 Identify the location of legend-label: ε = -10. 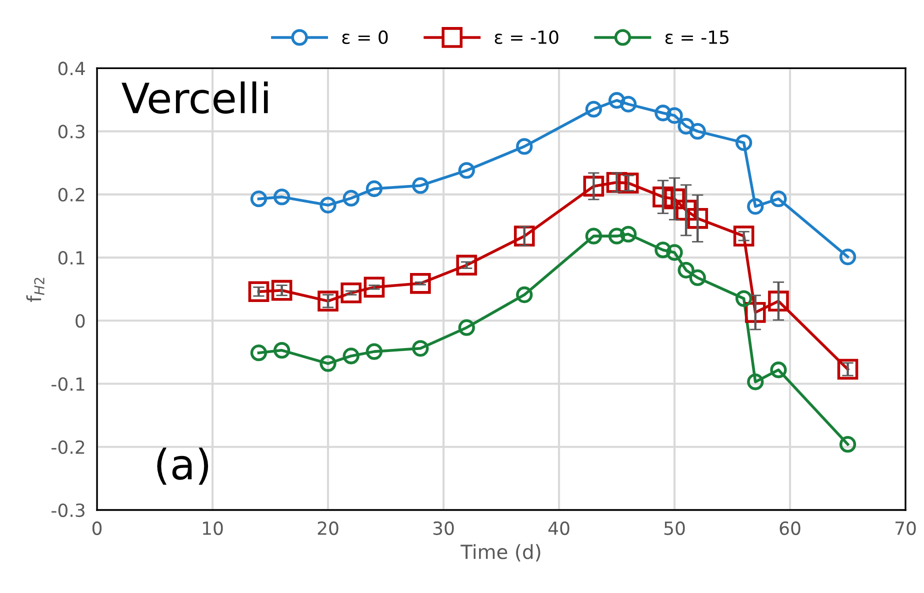
(526, 37).